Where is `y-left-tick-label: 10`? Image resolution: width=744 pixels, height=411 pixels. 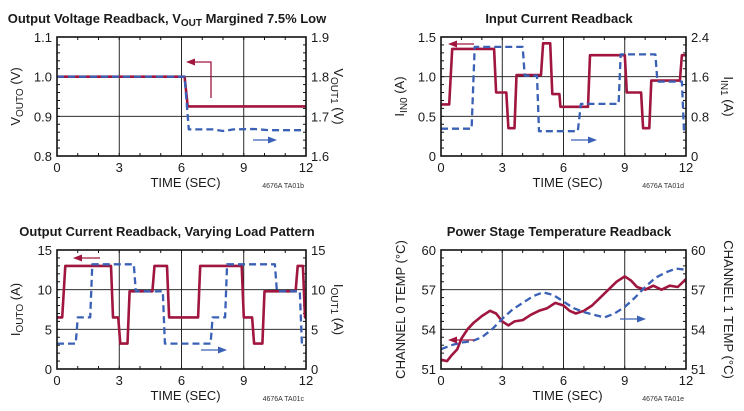
y-left-tick-label: 10 is located at coordinates (45, 290).